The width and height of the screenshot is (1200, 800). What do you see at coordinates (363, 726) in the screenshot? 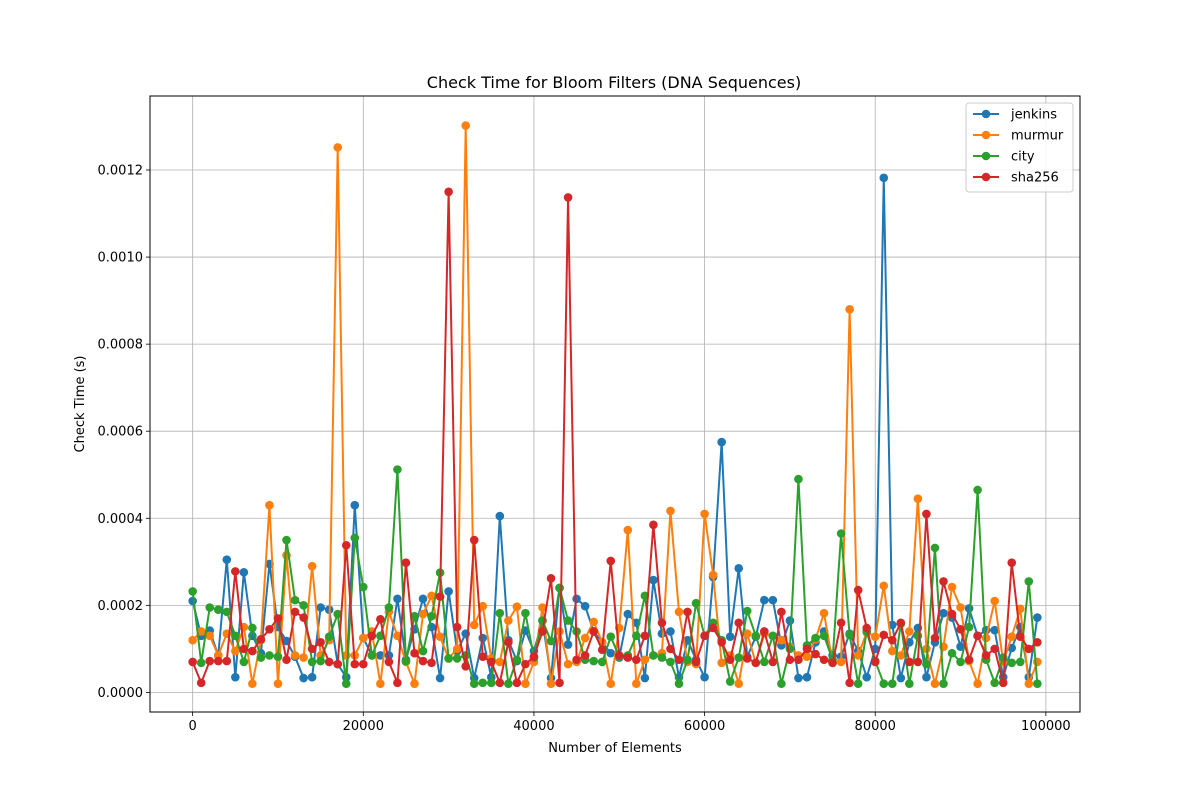
I see `x-tick-label: 20000` at bounding box center [363, 726].